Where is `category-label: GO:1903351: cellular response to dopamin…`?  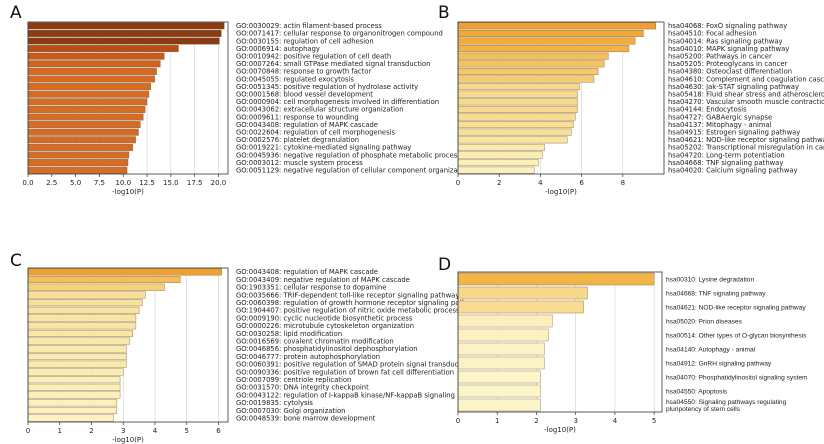
category-label: GO:1903351: cellular response to dopamin… is located at coordinates (311, 288).